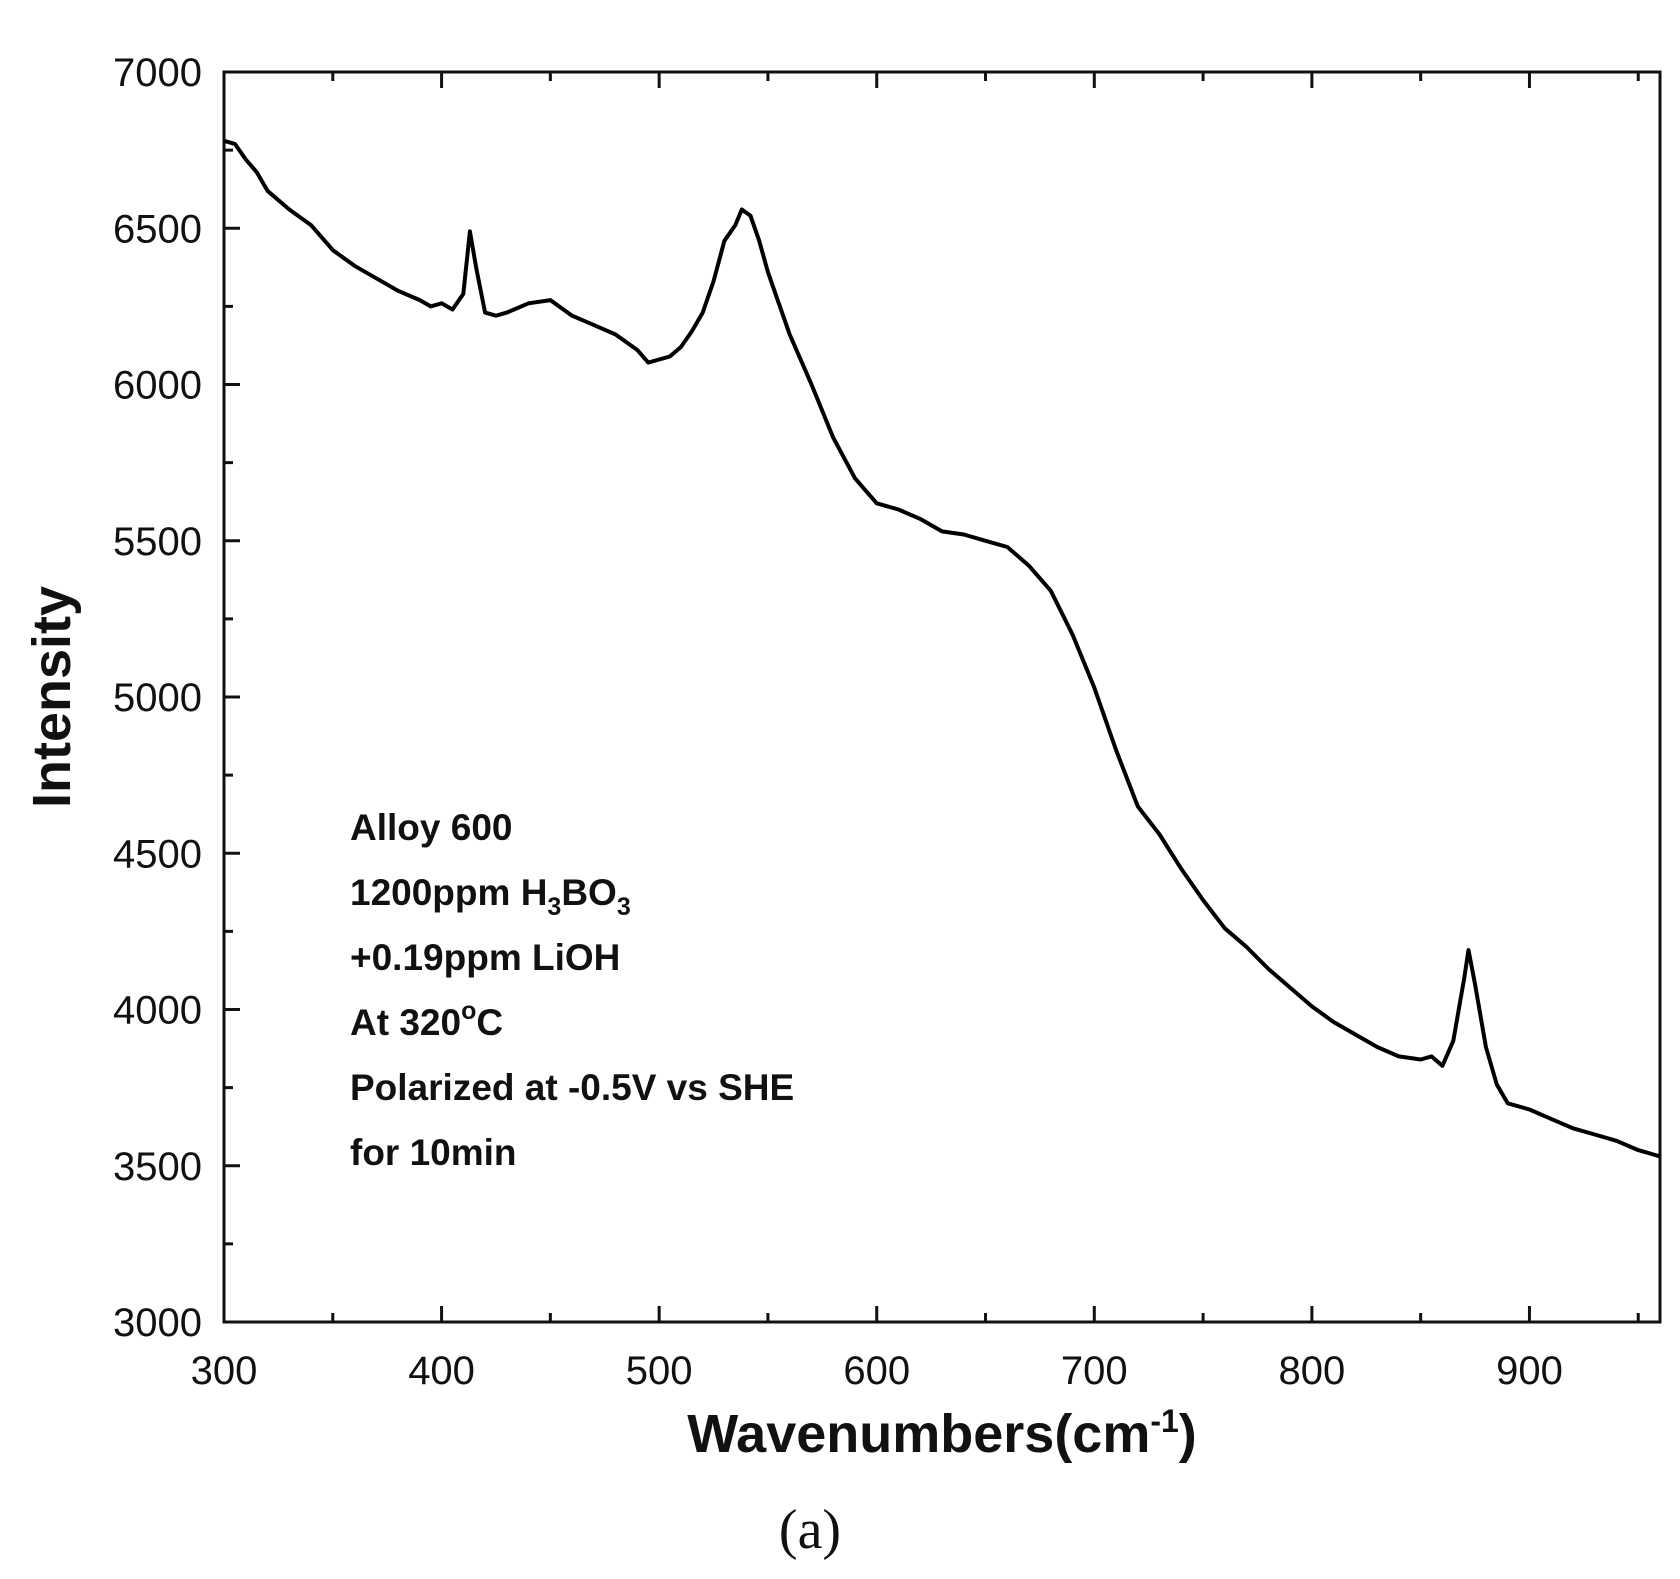 The width and height of the screenshot is (1680, 1579). I want to click on y-tick-label: 7000, so click(157, 73).